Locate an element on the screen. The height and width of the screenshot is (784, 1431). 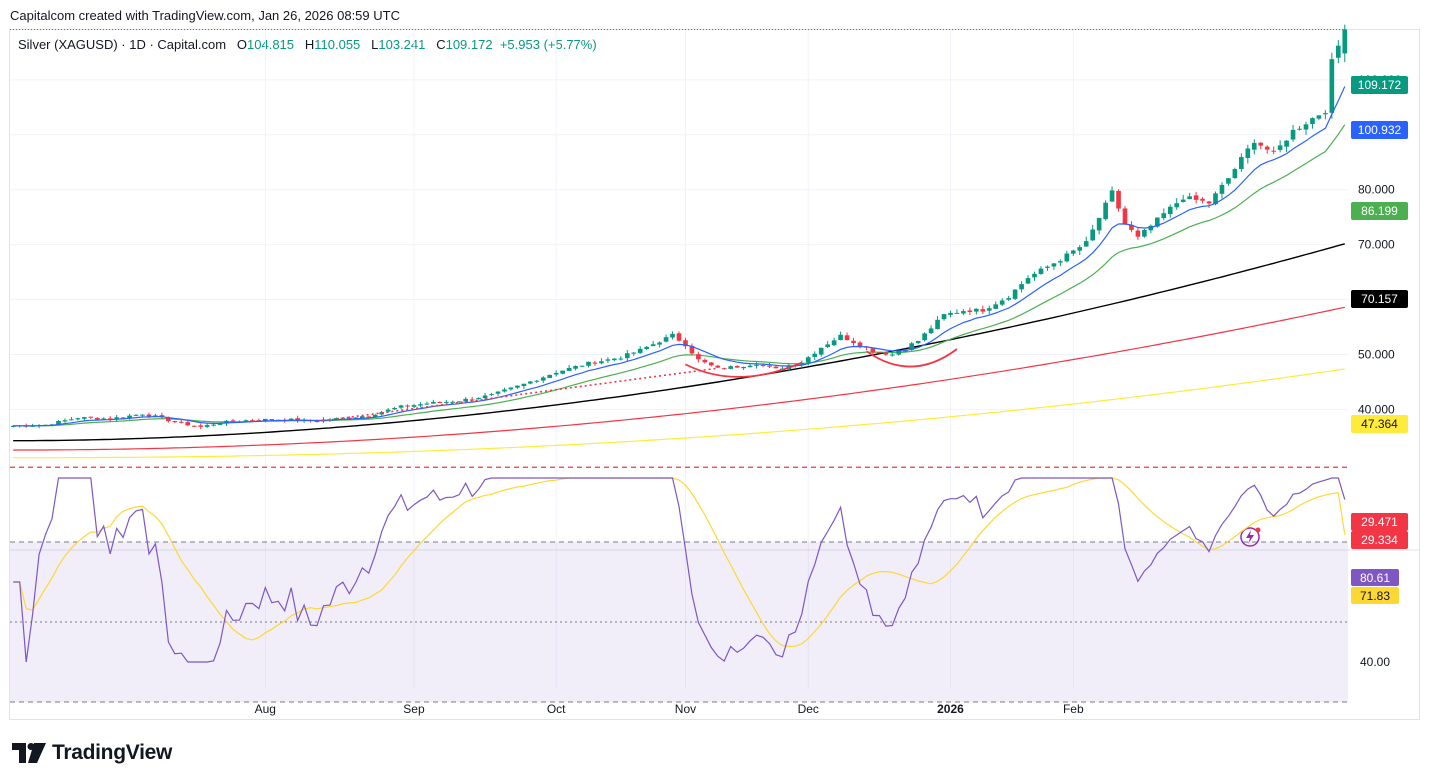
tradingview-logo-icon is located at coordinates (29, 753).